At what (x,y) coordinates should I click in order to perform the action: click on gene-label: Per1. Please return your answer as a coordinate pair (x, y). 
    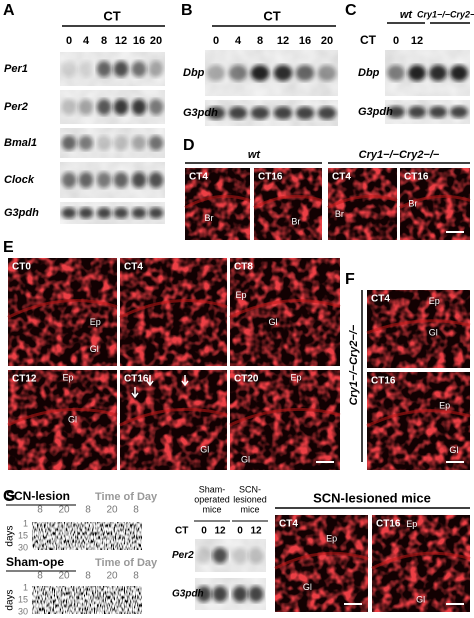
    Looking at the image, I should click on (16, 69).